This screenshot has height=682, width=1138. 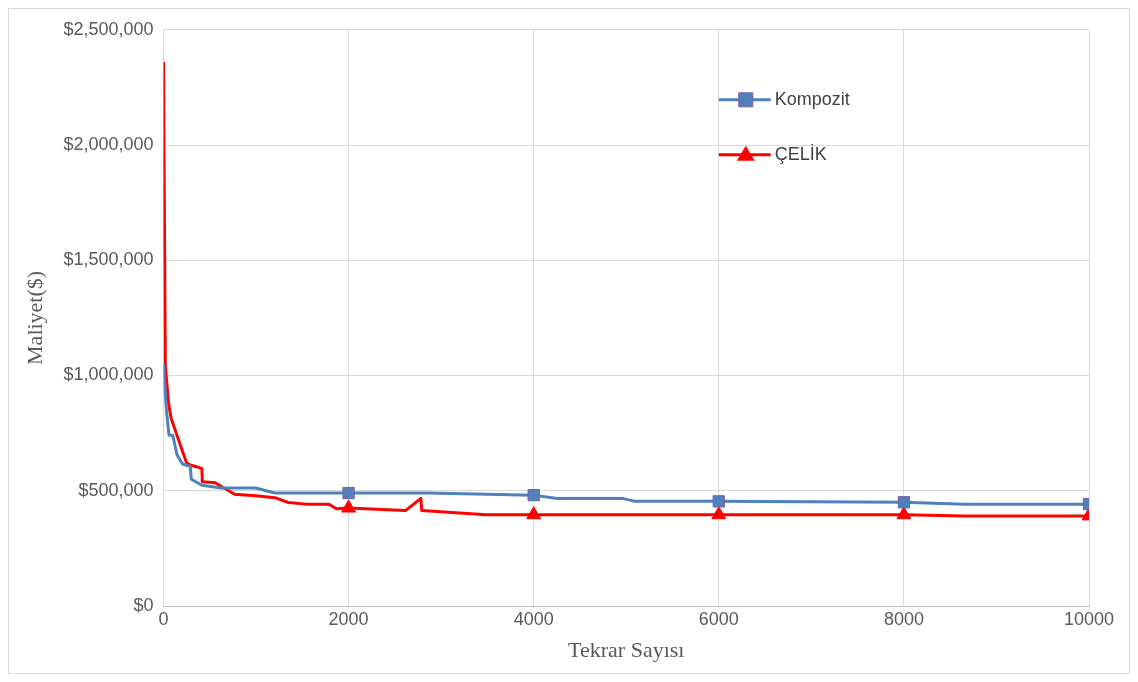 What do you see at coordinates (800, 153) in the screenshot?
I see `legend-label: ÇELİK` at bounding box center [800, 153].